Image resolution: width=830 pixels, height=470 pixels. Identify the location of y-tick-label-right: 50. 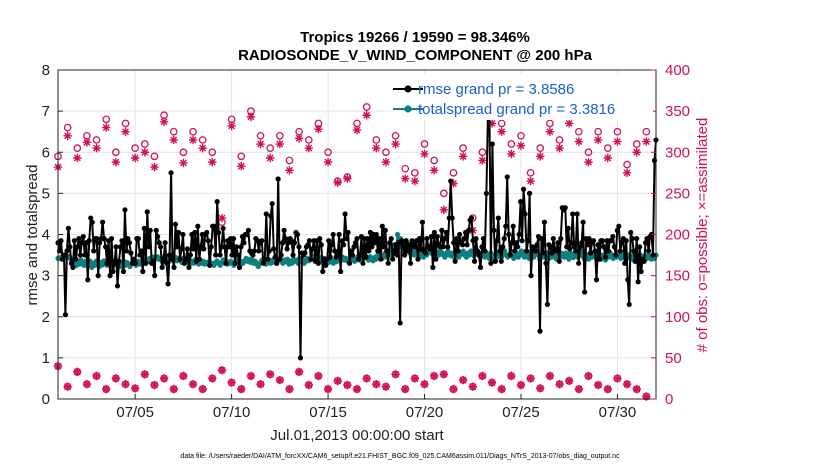
(673, 358).